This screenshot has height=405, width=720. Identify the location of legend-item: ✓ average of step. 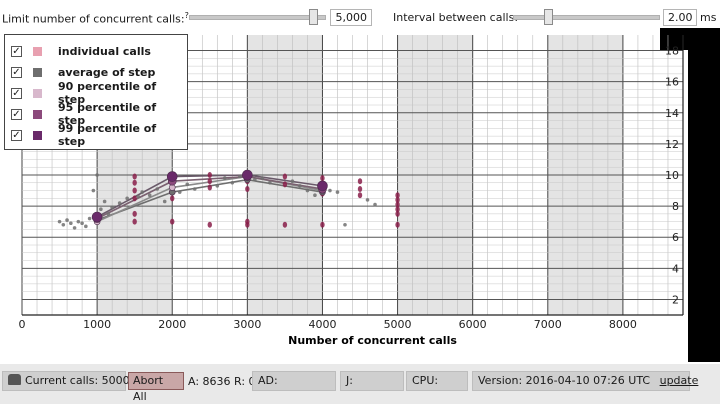
(83, 72).